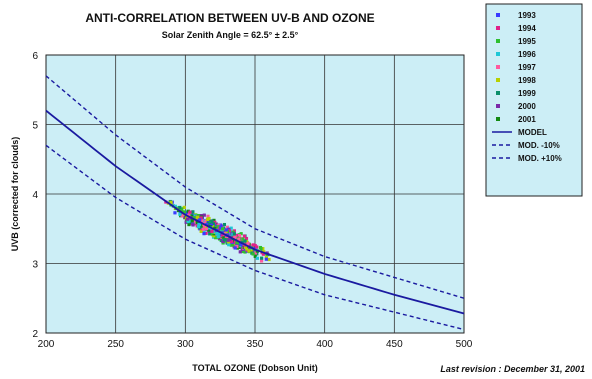 The height and width of the screenshot is (379, 592). I want to click on chart-subtitle: Solar Zenith Angle = 62.5° ± 2.5°, so click(230, 35).